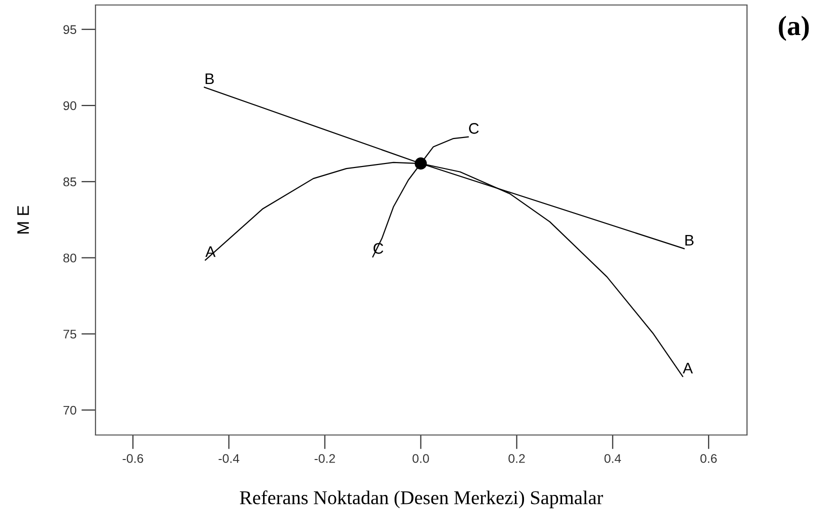  What do you see at coordinates (420, 458) in the screenshot?
I see `x-tick-label: 0.0` at bounding box center [420, 458].